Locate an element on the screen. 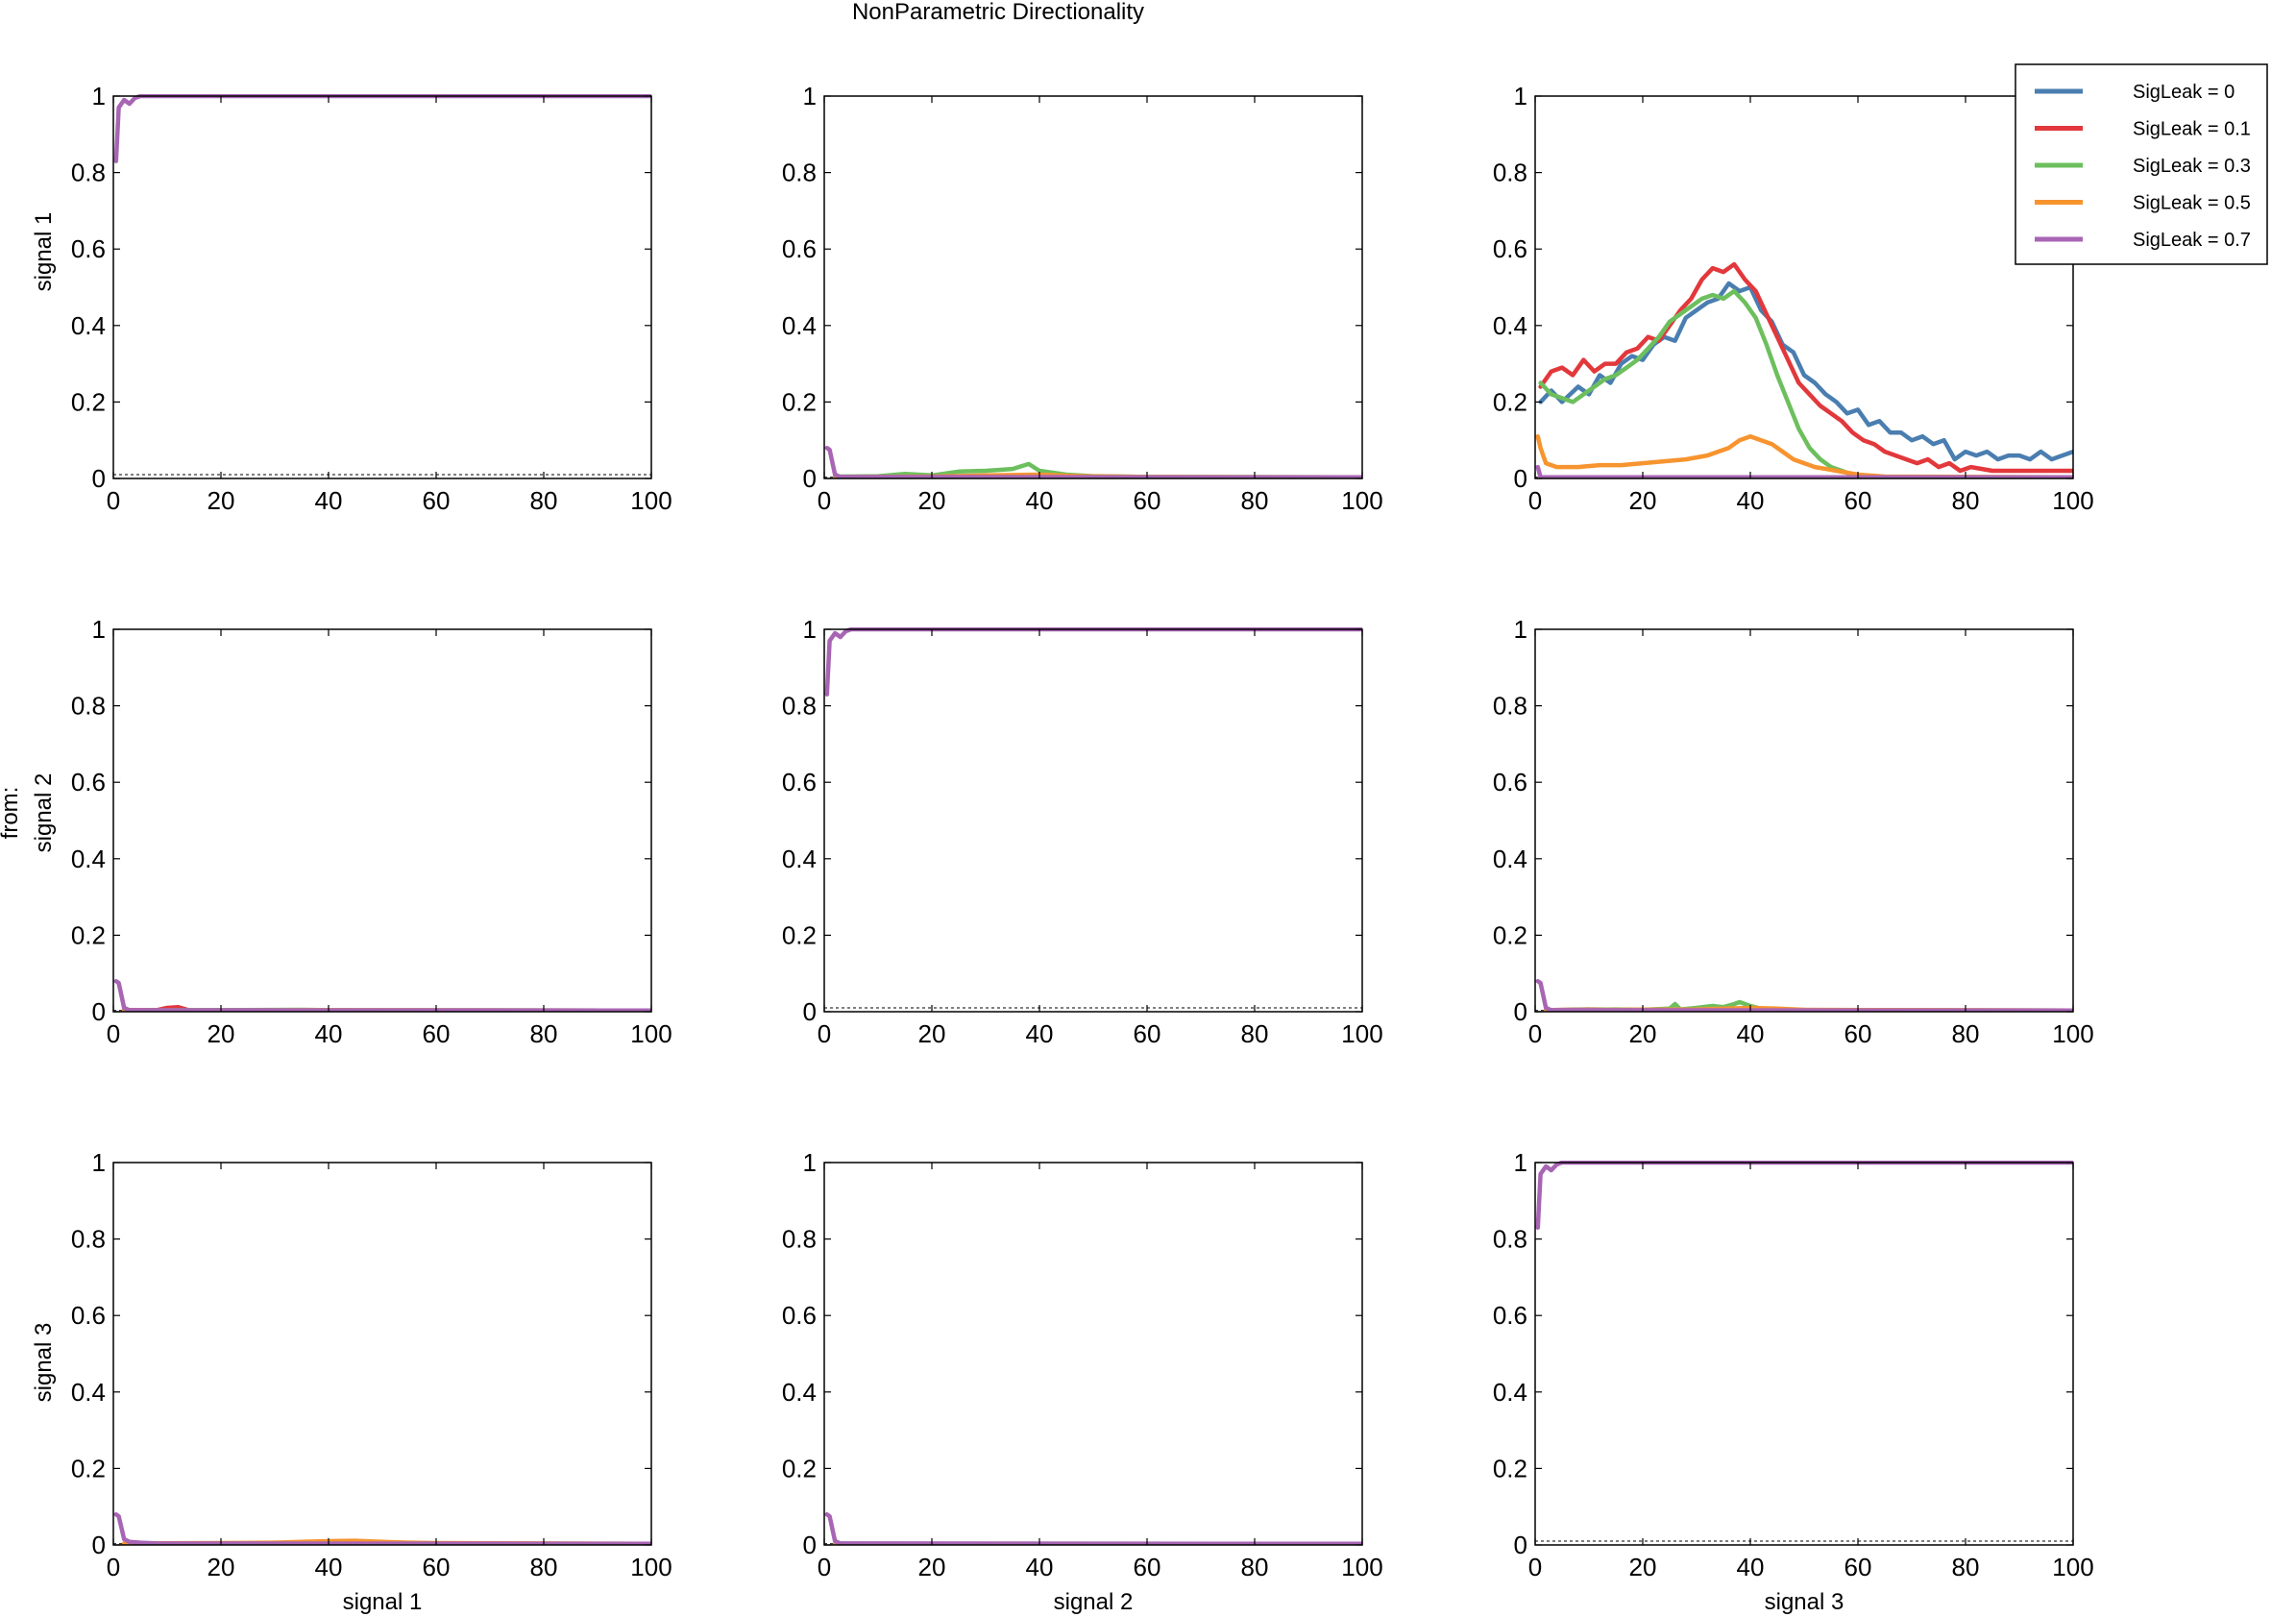  svg-text: signal 1 is located at coordinates (44, 252).